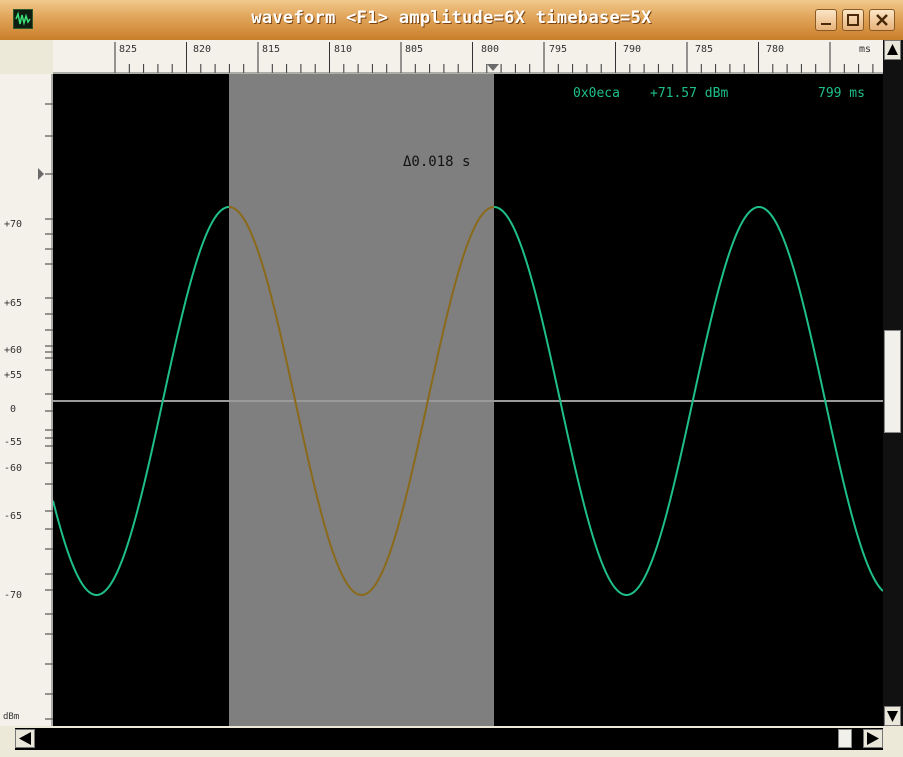 This screenshot has width=903, height=757. I want to click on arrow-left-icon, so click(25, 738).